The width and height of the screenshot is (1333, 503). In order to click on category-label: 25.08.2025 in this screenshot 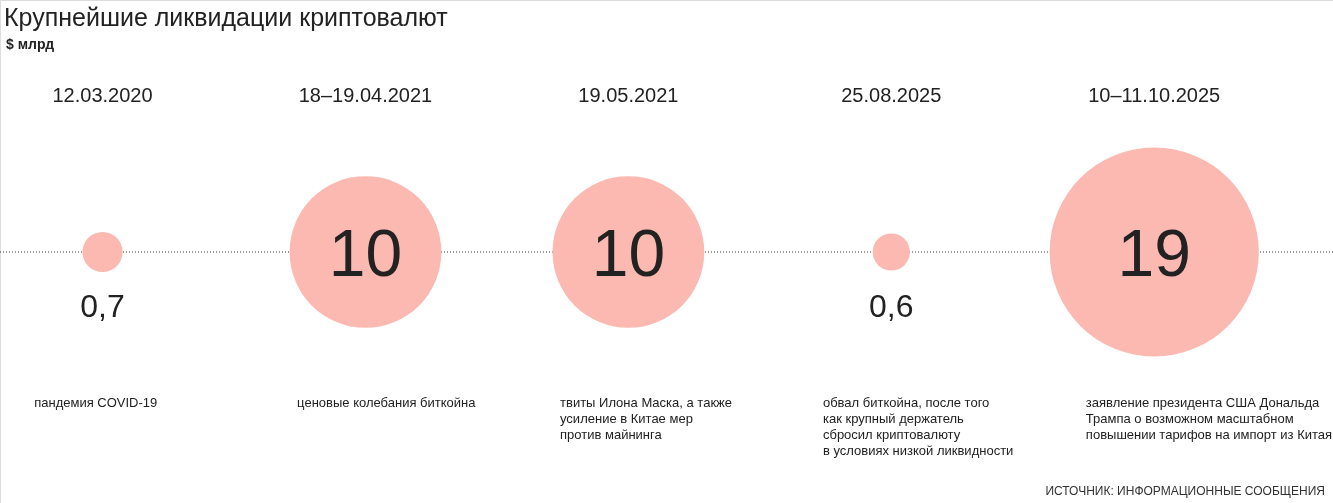, I will do `click(891, 95)`.